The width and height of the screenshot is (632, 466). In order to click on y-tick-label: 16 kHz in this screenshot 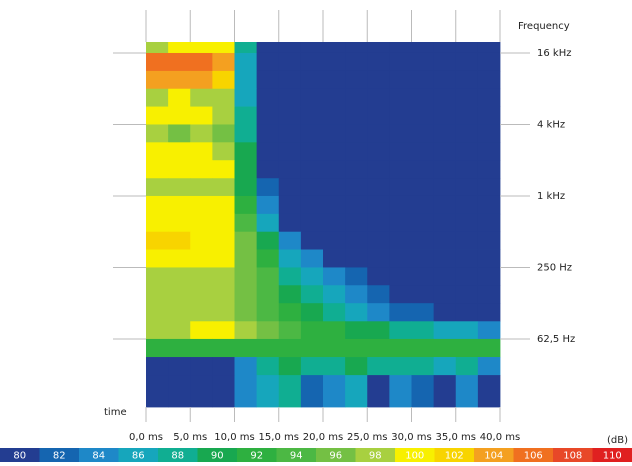, I will do `click(554, 53)`.